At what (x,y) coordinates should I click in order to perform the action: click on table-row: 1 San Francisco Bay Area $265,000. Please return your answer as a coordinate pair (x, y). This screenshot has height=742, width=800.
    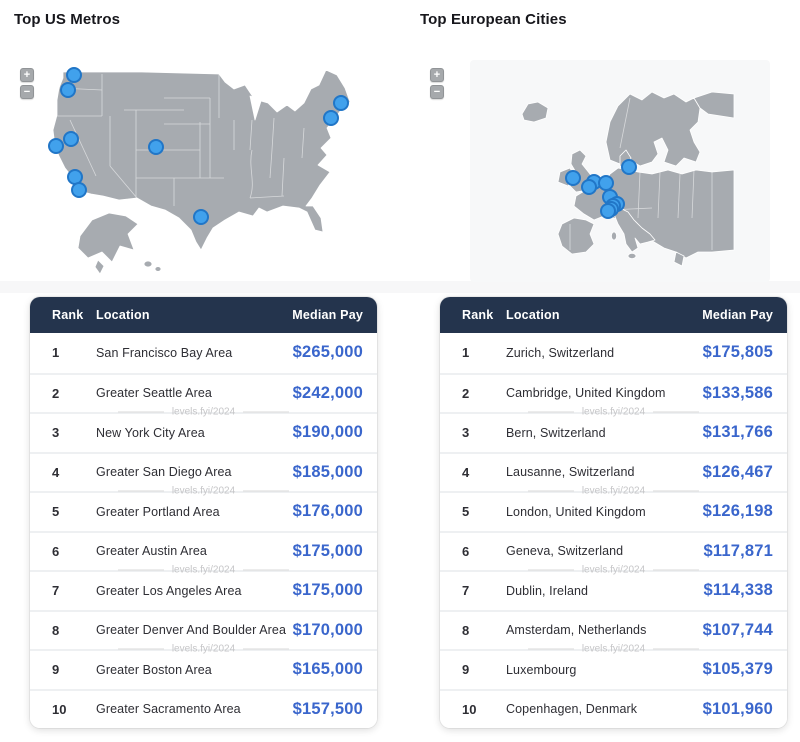
    Looking at the image, I should click on (203, 353).